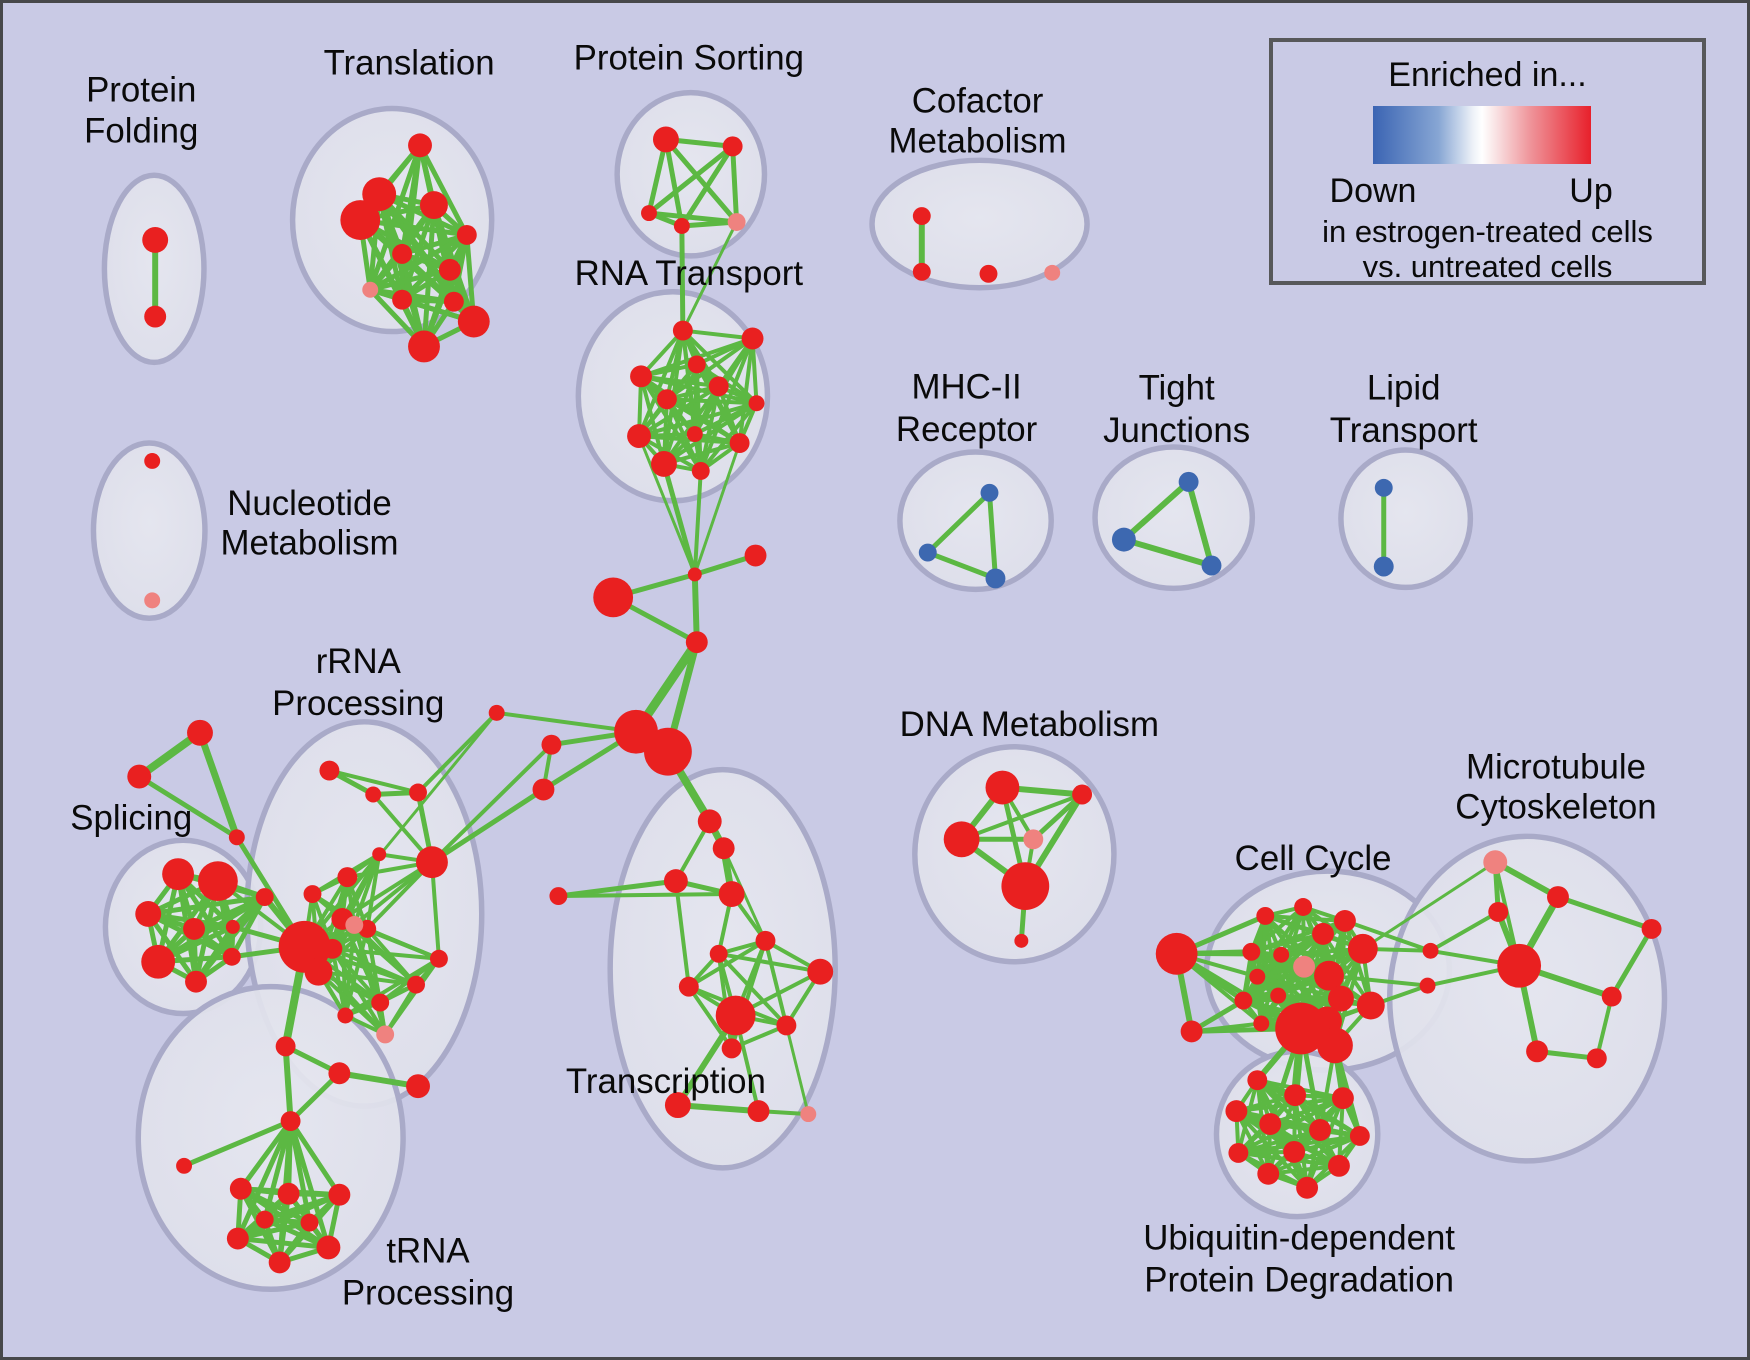 The height and width of the screenshot is (1360, 1750). I want to click on cluster-label-splicing: Splicing, so click(131, 818).